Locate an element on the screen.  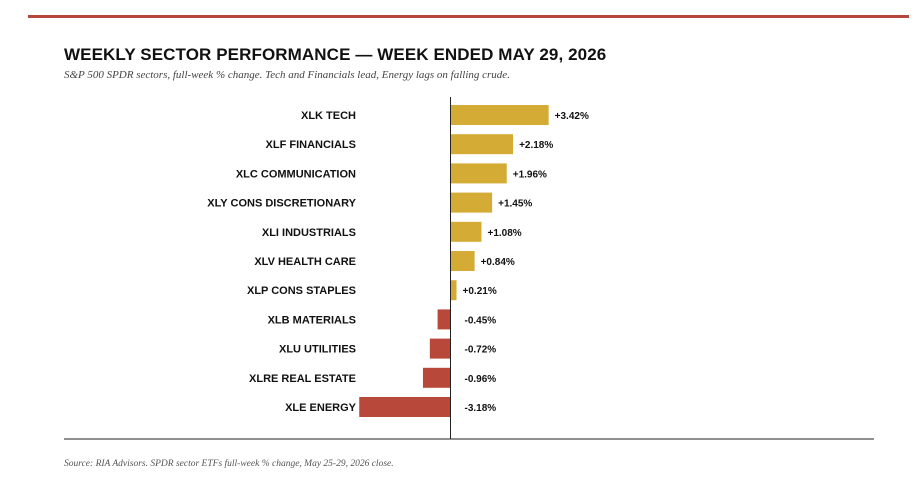
value-label: -0.96% is located at coordinates (481, 379).